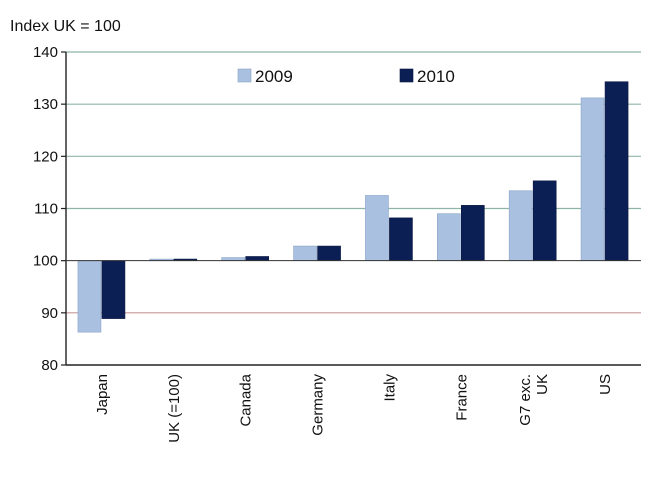 The height and width of the screenshot is (483, 661). Describe the element at coordinates (49, 313) in the screenshot. I see `y-tick-label: 90` at that location.